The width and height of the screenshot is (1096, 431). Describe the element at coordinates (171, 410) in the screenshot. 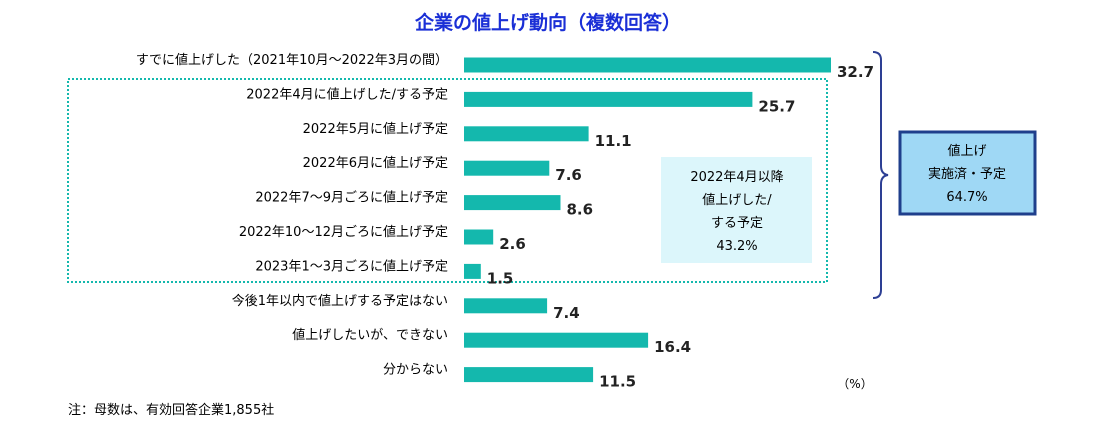

I see `footnote: 注：母数は、有効回答企業1,855社` at that location.